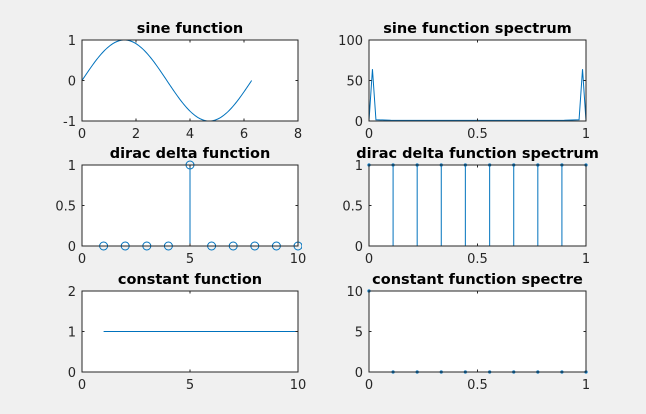  Describe the element at coordinates (477, 205) in the screenshot. I see `dirac-spectrum-plot-area` at that location.